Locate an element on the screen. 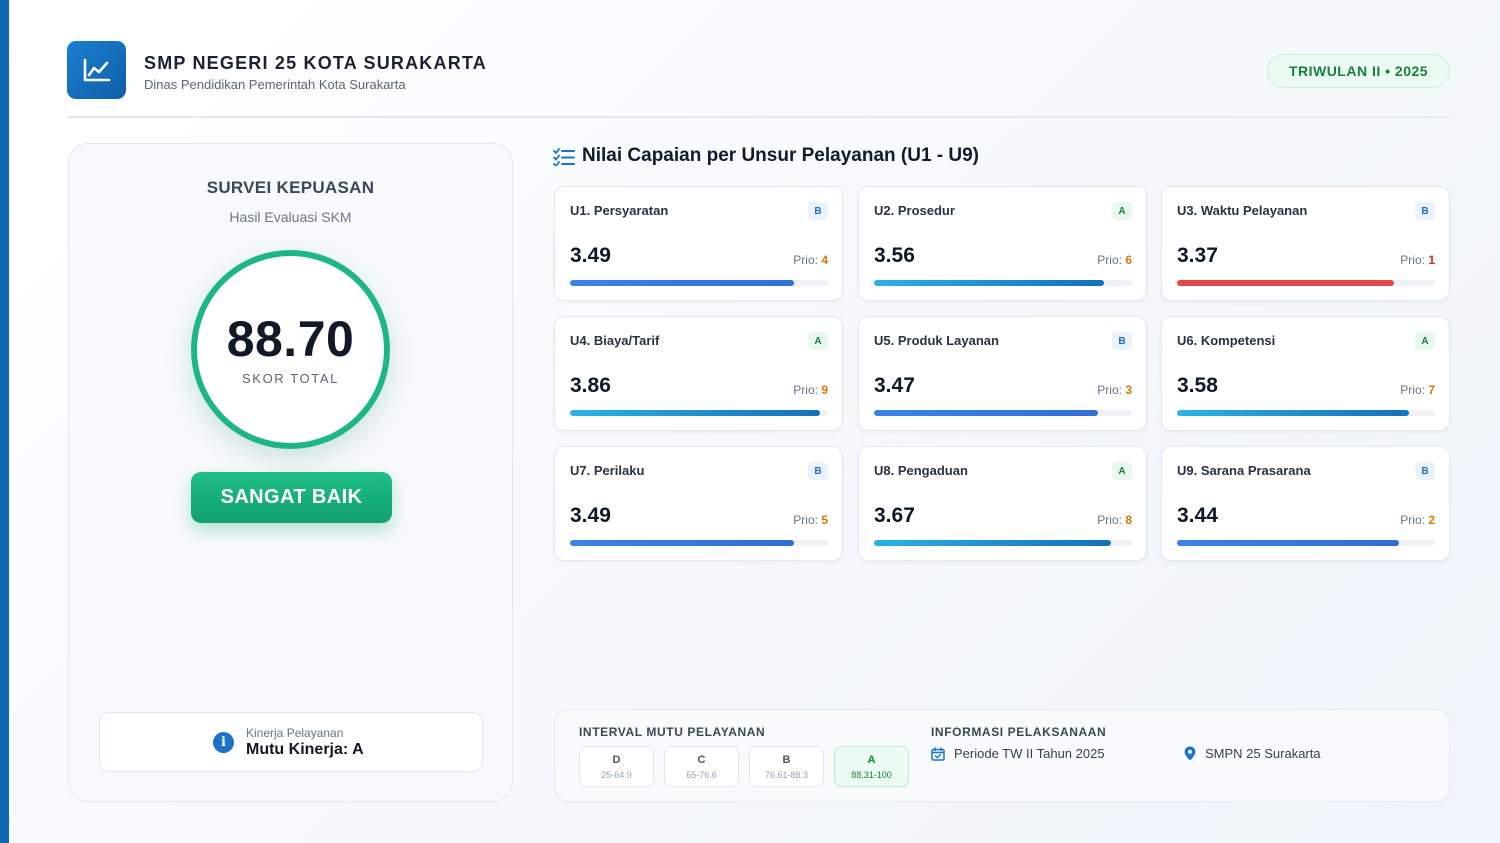 The image size is (1500, 843). implementation-location-text: SMPN 25 Surakarta is located at coordinates (1263, 753).